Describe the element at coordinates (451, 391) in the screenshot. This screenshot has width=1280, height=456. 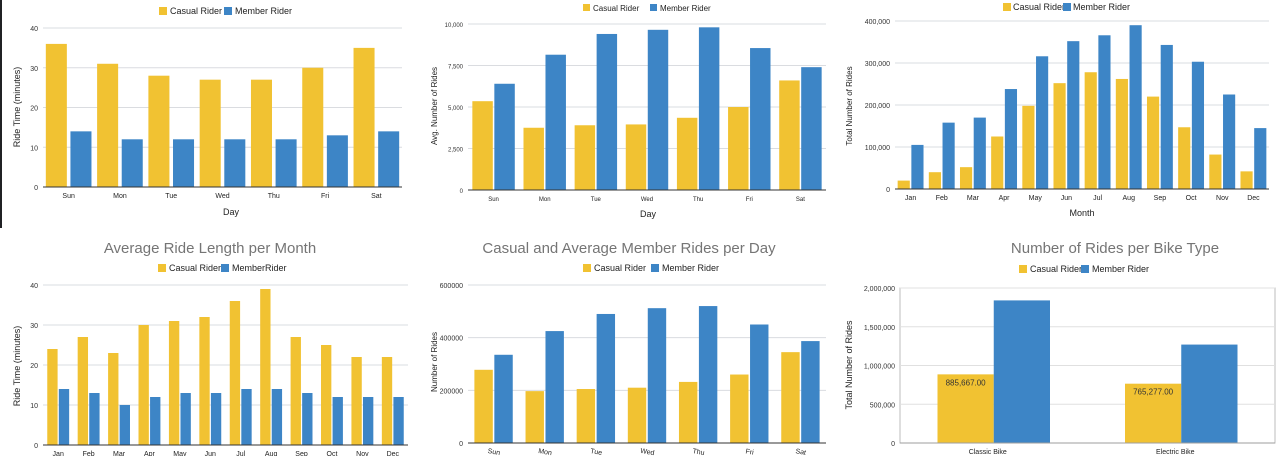
I see `y-tick-label: 200000` at that location.